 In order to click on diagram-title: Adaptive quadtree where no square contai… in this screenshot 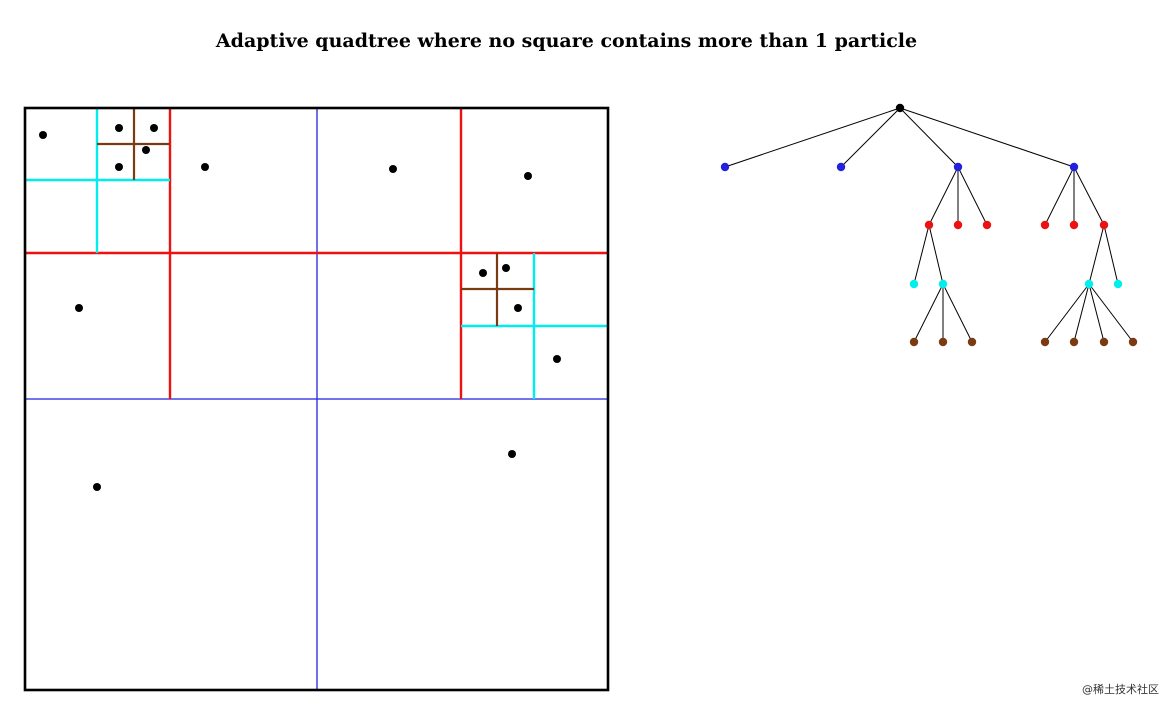, I will do `click(566, 41)`.